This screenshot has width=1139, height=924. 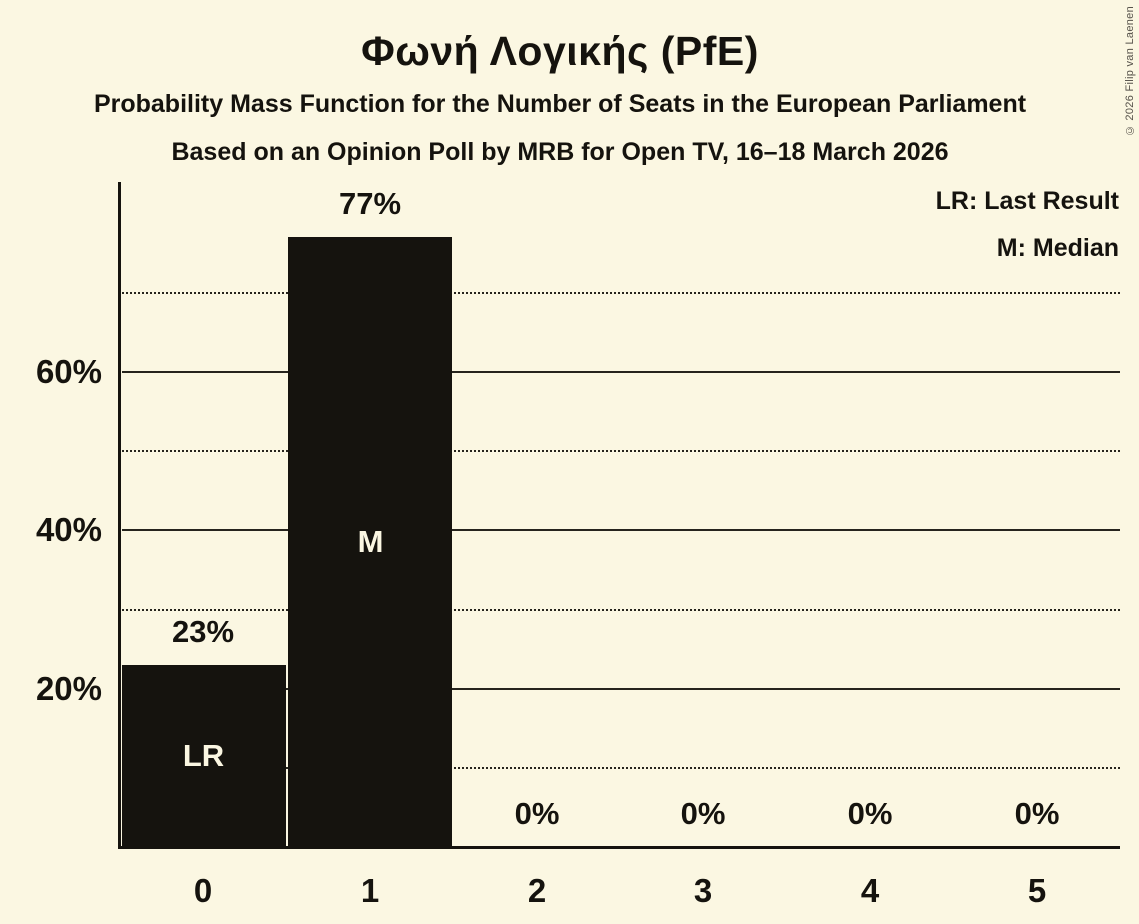 I want to click on gridline-solid-60pct, so click(x=621, y=372).